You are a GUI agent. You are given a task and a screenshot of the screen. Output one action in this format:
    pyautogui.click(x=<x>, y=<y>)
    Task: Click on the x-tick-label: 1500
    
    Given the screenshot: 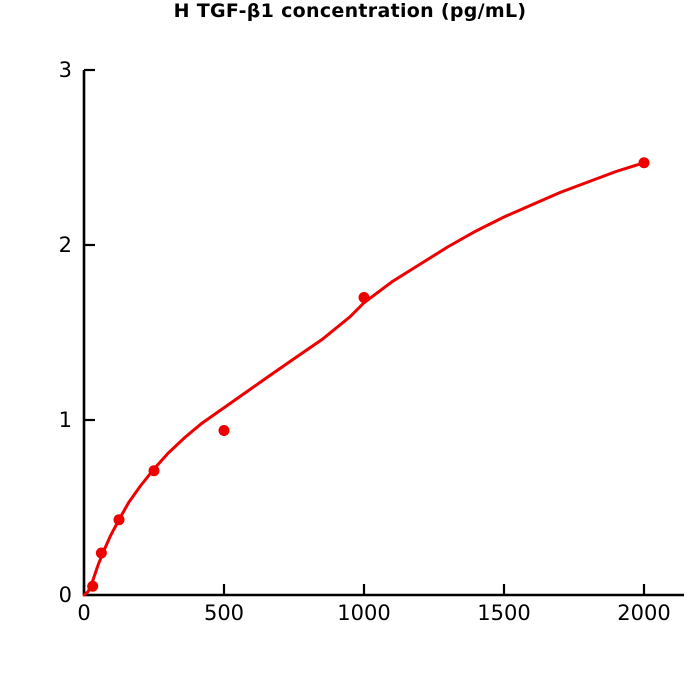 What is the action you would take?
    pyautogui.click(x=504, y=613)
    